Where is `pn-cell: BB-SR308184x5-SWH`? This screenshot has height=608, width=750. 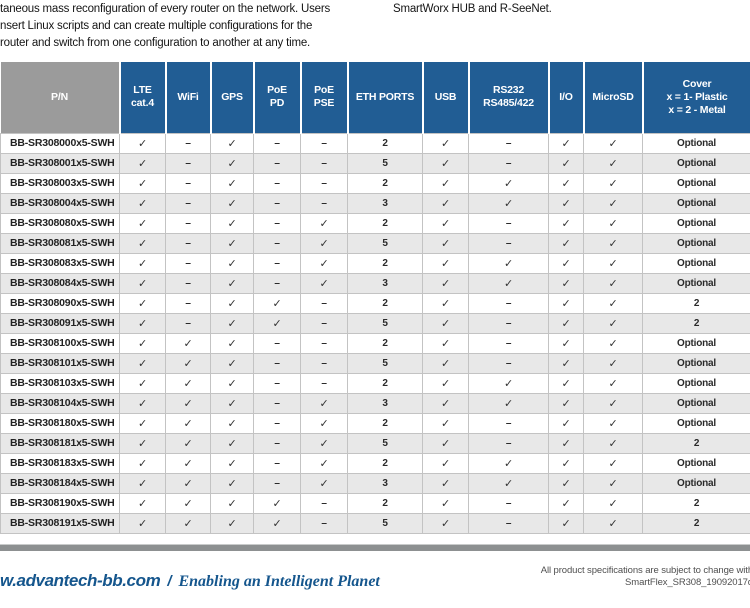
pn-cell: BB-SR308184x5-SWH is located at coordinates (60, 483).